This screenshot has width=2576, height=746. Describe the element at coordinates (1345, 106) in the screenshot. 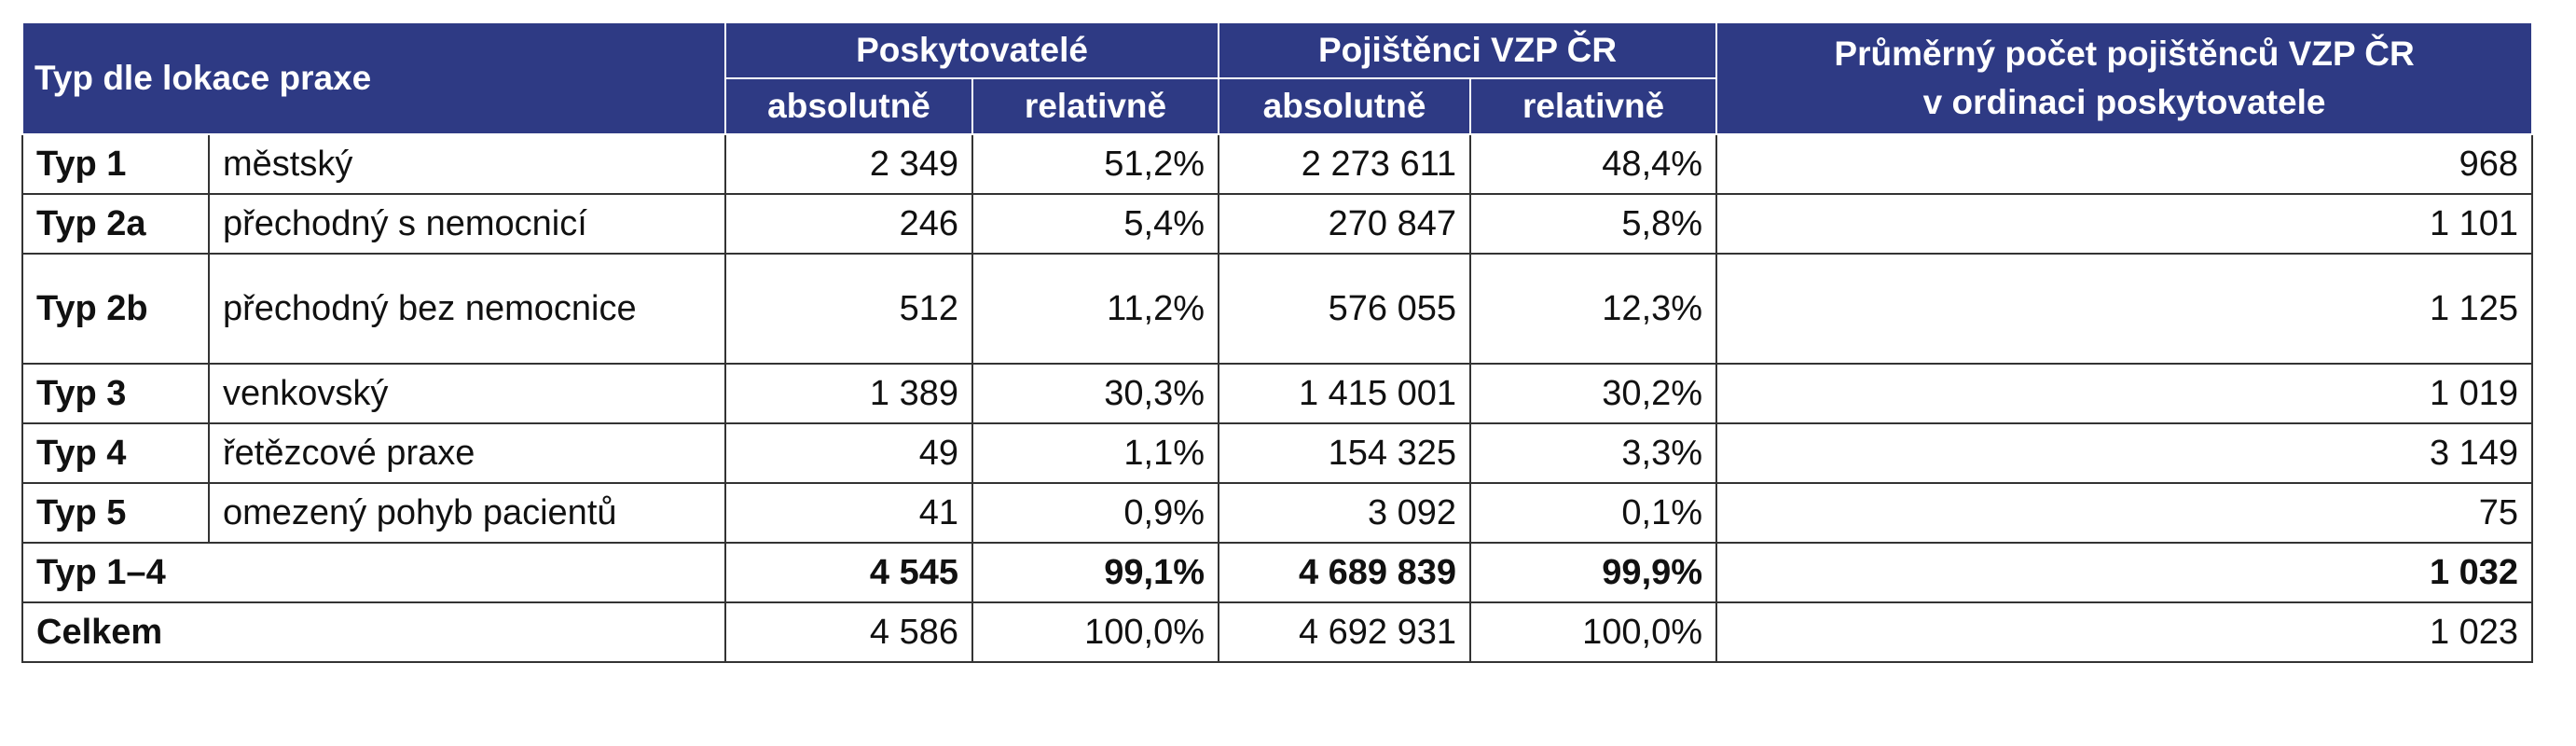

I see `header-insured-absolute: absolutně` at that location.